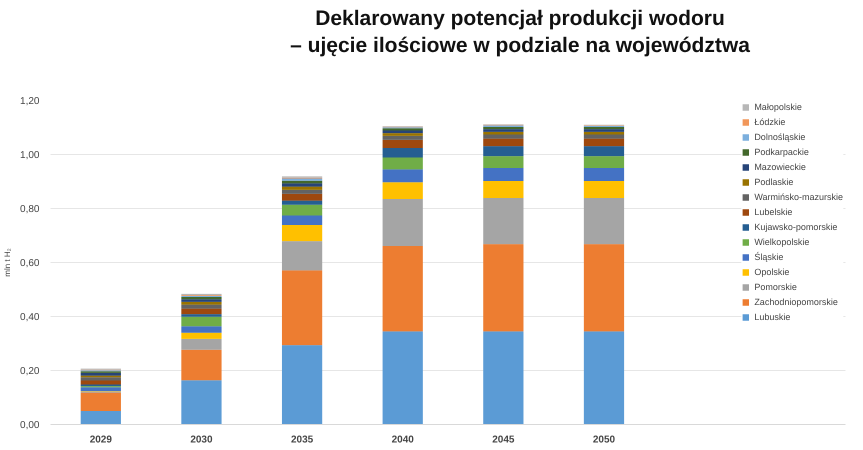 The height and width of the screenshot is (450, 863). What do you see at coordinates (780, 137) in the screenshot?
I see `legend-label: Dolnośląskie` at bounding box center [780, 137].